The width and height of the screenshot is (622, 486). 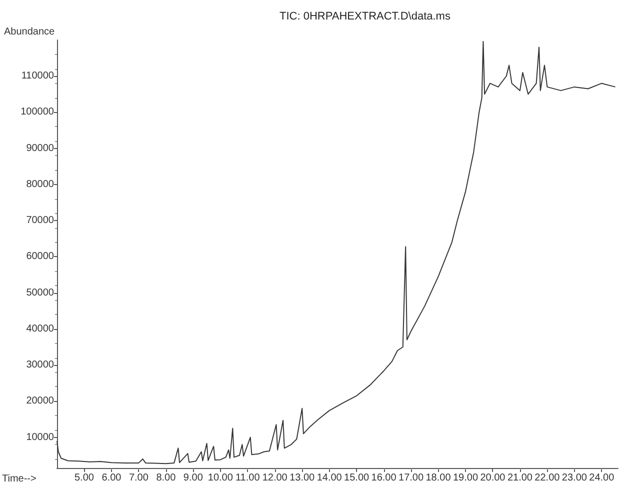 What do you see at coordinates (547, 478) in the screenshot?
I see `x-tick-label: 22.00` at bounding box center [547, 478].